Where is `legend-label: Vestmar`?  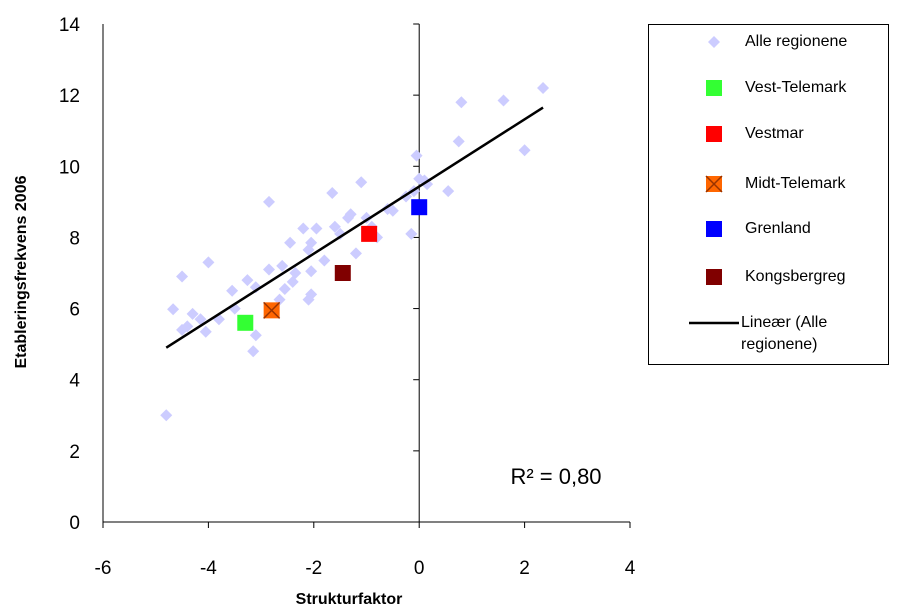 legend-label: Vestmar is located at coordinates (774, 133).